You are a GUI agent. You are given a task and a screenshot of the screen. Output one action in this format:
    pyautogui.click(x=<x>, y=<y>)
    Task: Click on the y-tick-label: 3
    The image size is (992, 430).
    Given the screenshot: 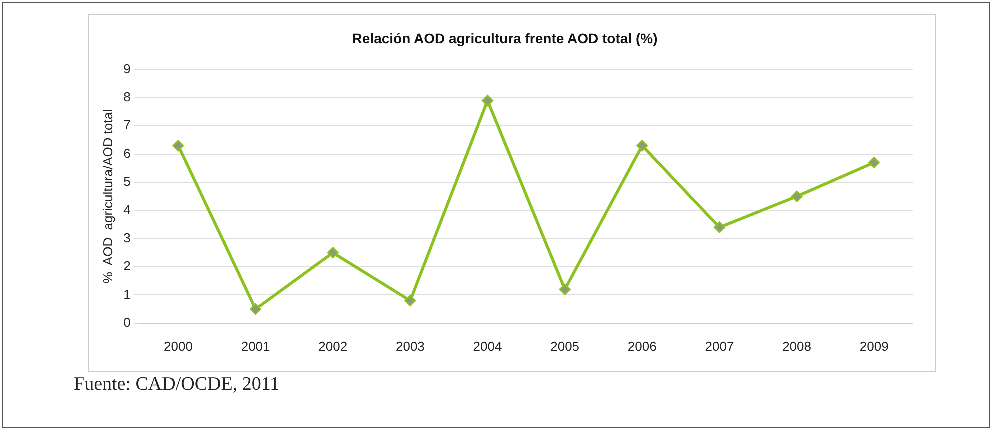 What is the action you would take?
    pyautogui.click(x=127, y=238)
    